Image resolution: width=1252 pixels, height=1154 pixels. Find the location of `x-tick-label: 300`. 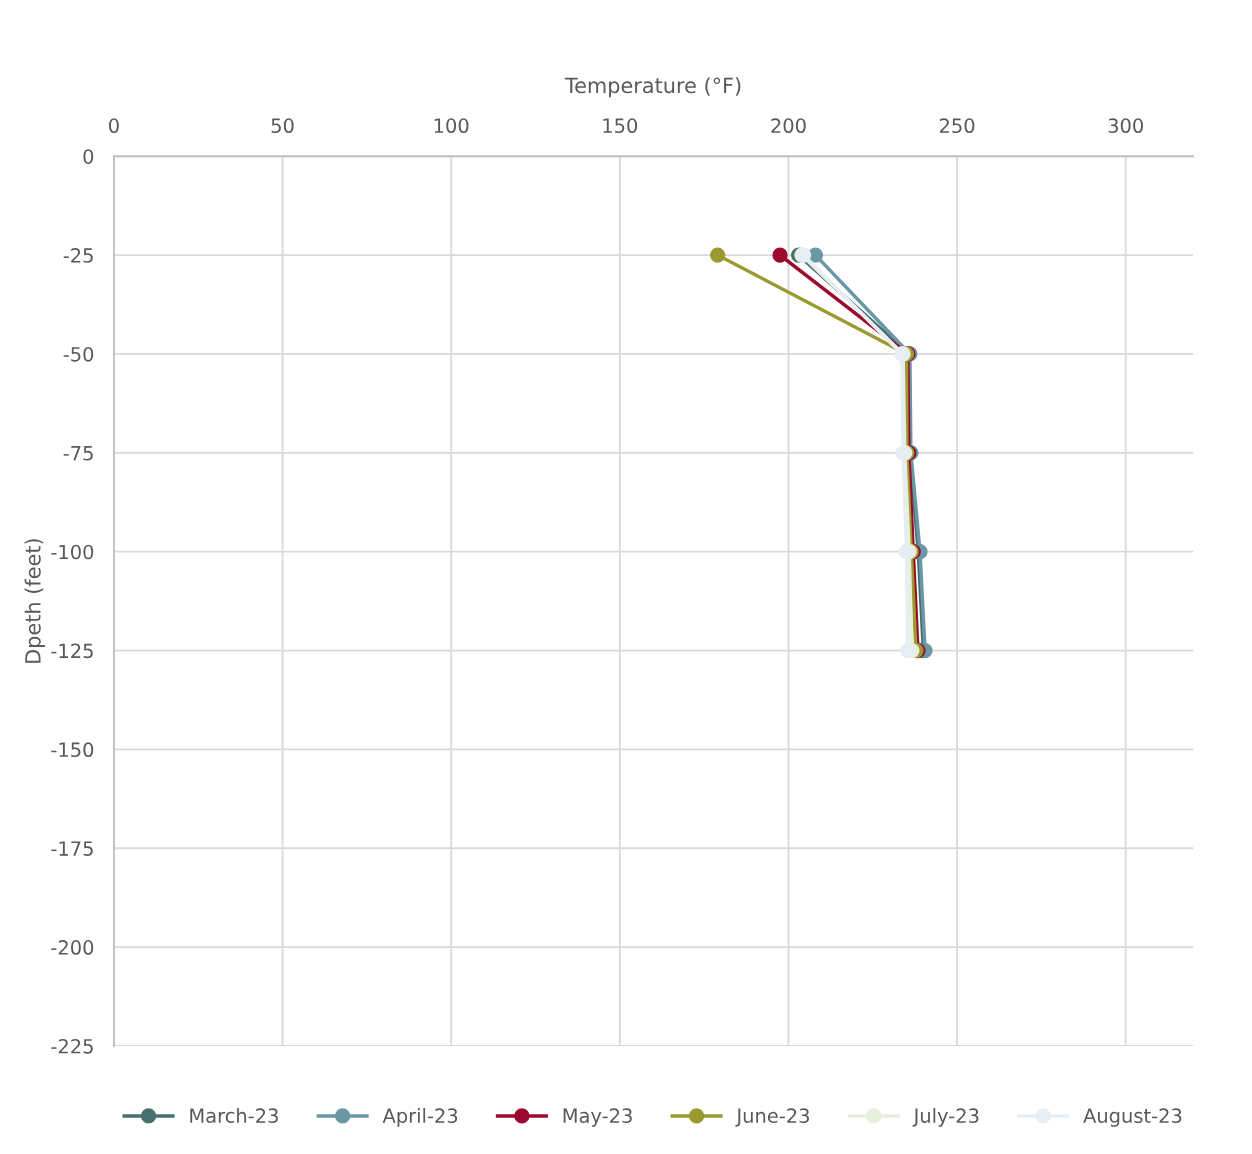

x-tick-label: 300 is located at coordinates (1125, 126).